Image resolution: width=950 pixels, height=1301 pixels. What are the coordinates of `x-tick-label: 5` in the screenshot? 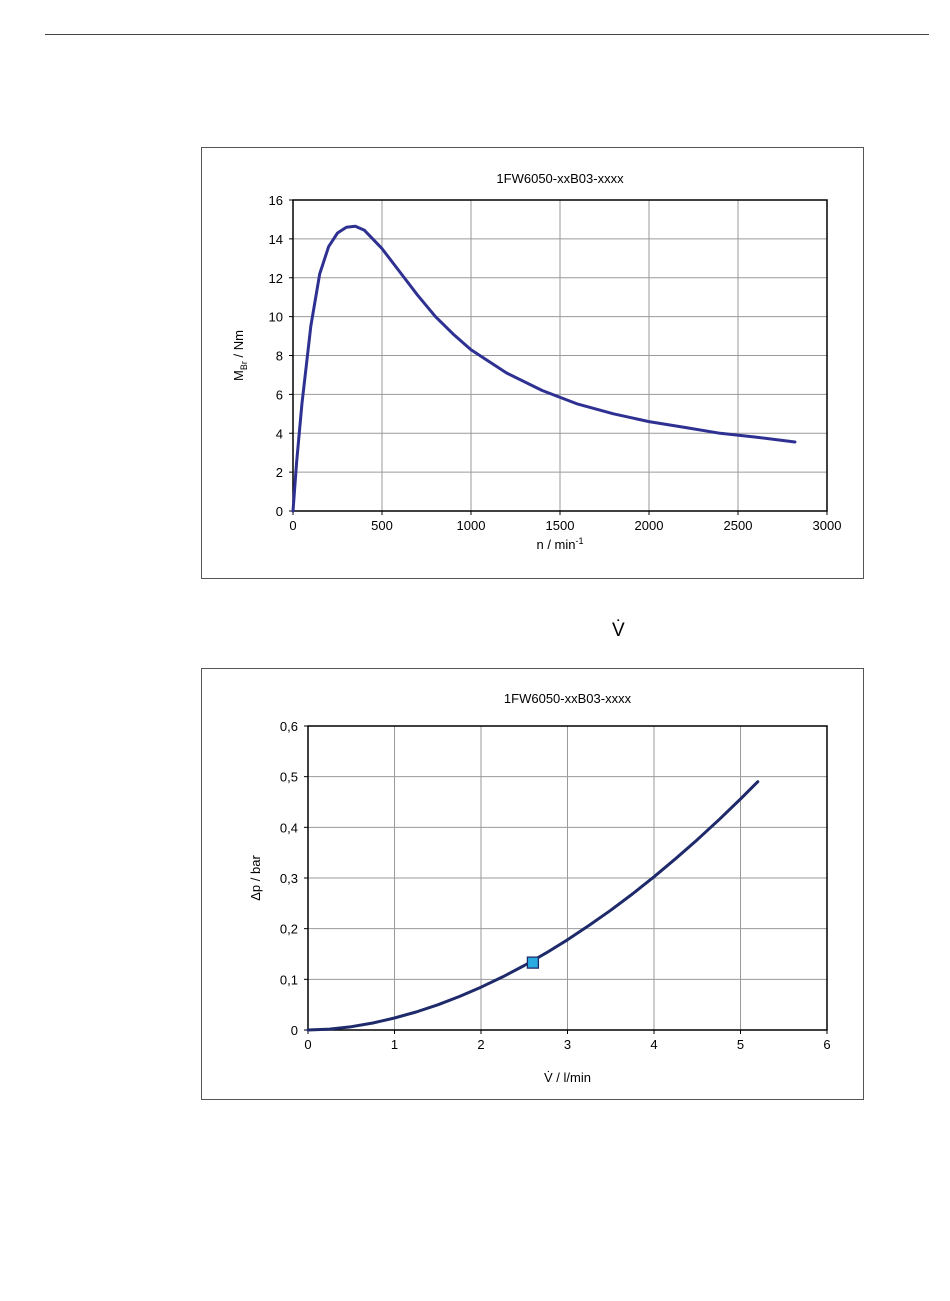 It's located at (740, 1044).